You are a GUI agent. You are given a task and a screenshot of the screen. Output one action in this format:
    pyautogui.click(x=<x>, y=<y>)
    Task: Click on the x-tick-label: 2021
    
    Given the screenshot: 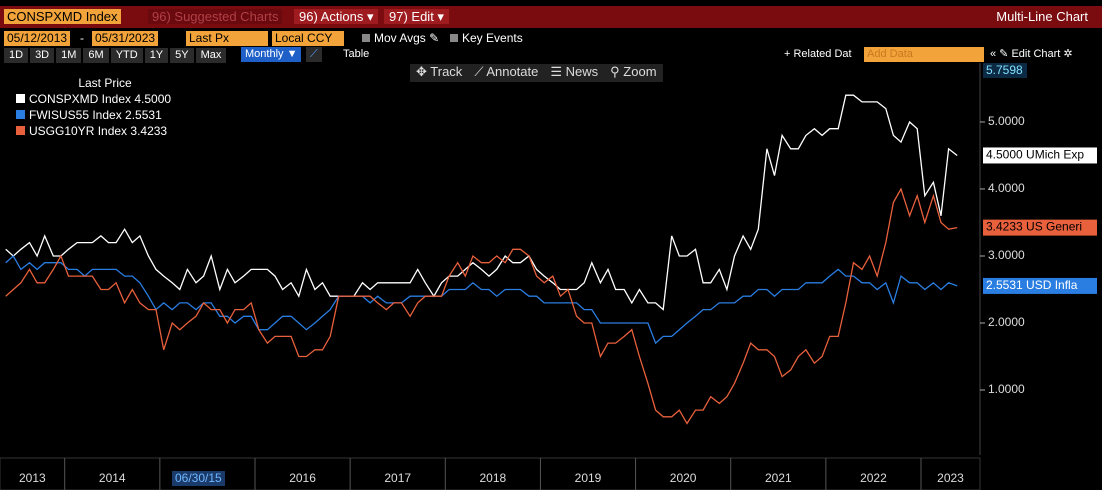 What is the action you would take?
    pyautogui.click(x=778, y=478)
    